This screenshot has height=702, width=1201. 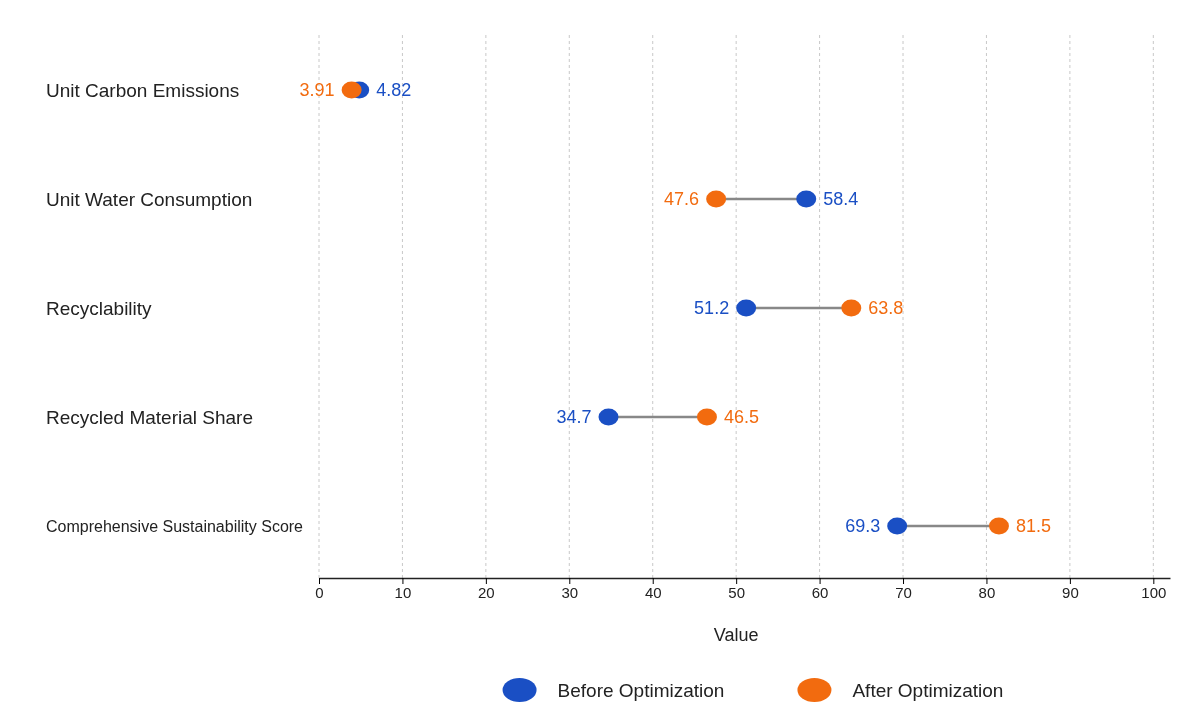 I want to click on x-tick-label: 70, so click(x=903, y=592).